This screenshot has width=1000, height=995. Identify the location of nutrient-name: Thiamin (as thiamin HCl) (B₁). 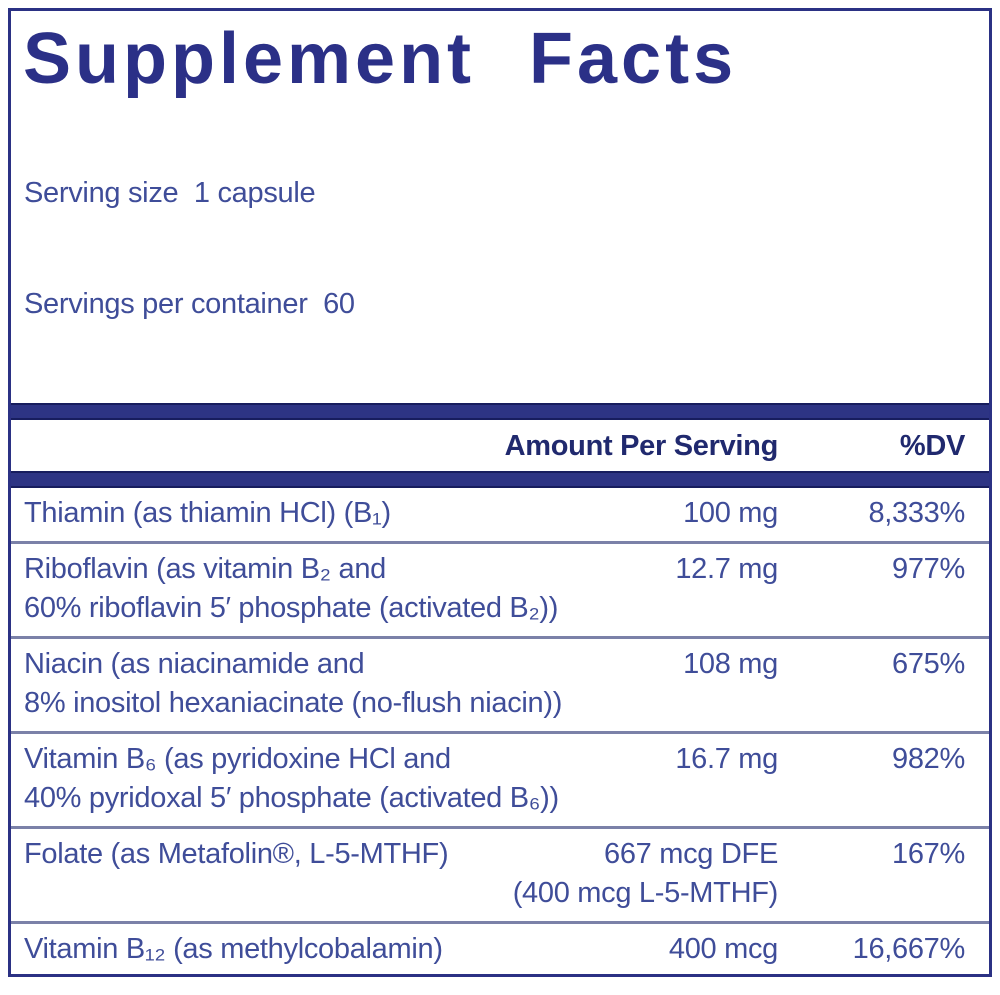
(207, 513).